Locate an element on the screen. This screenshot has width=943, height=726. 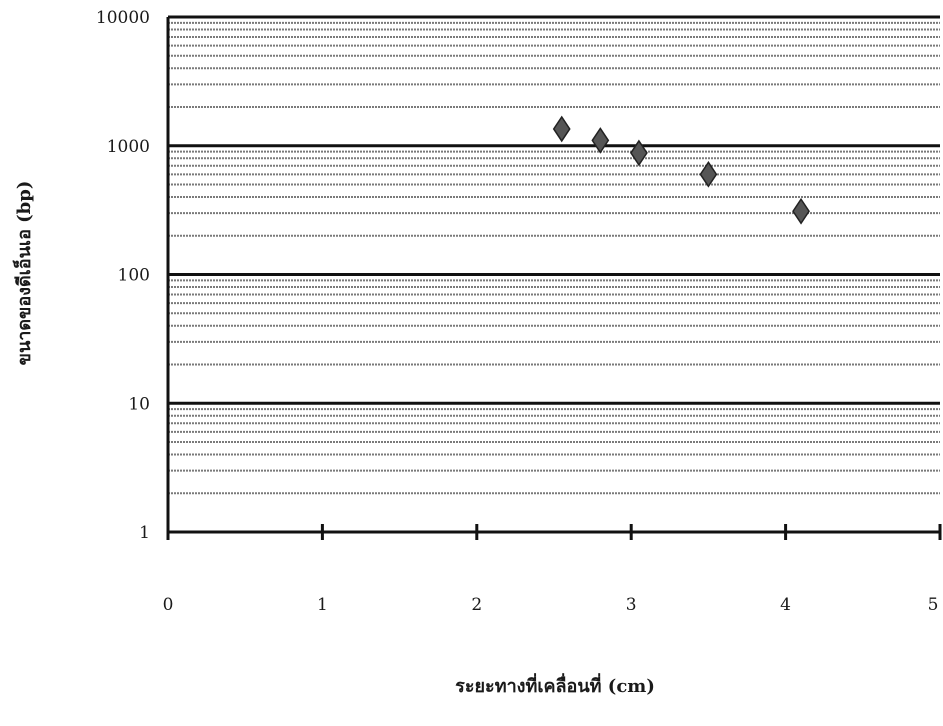
y-axis-title: ขนาดของดีเอ็นเอ (bp) is located at coordinates (23, 273).